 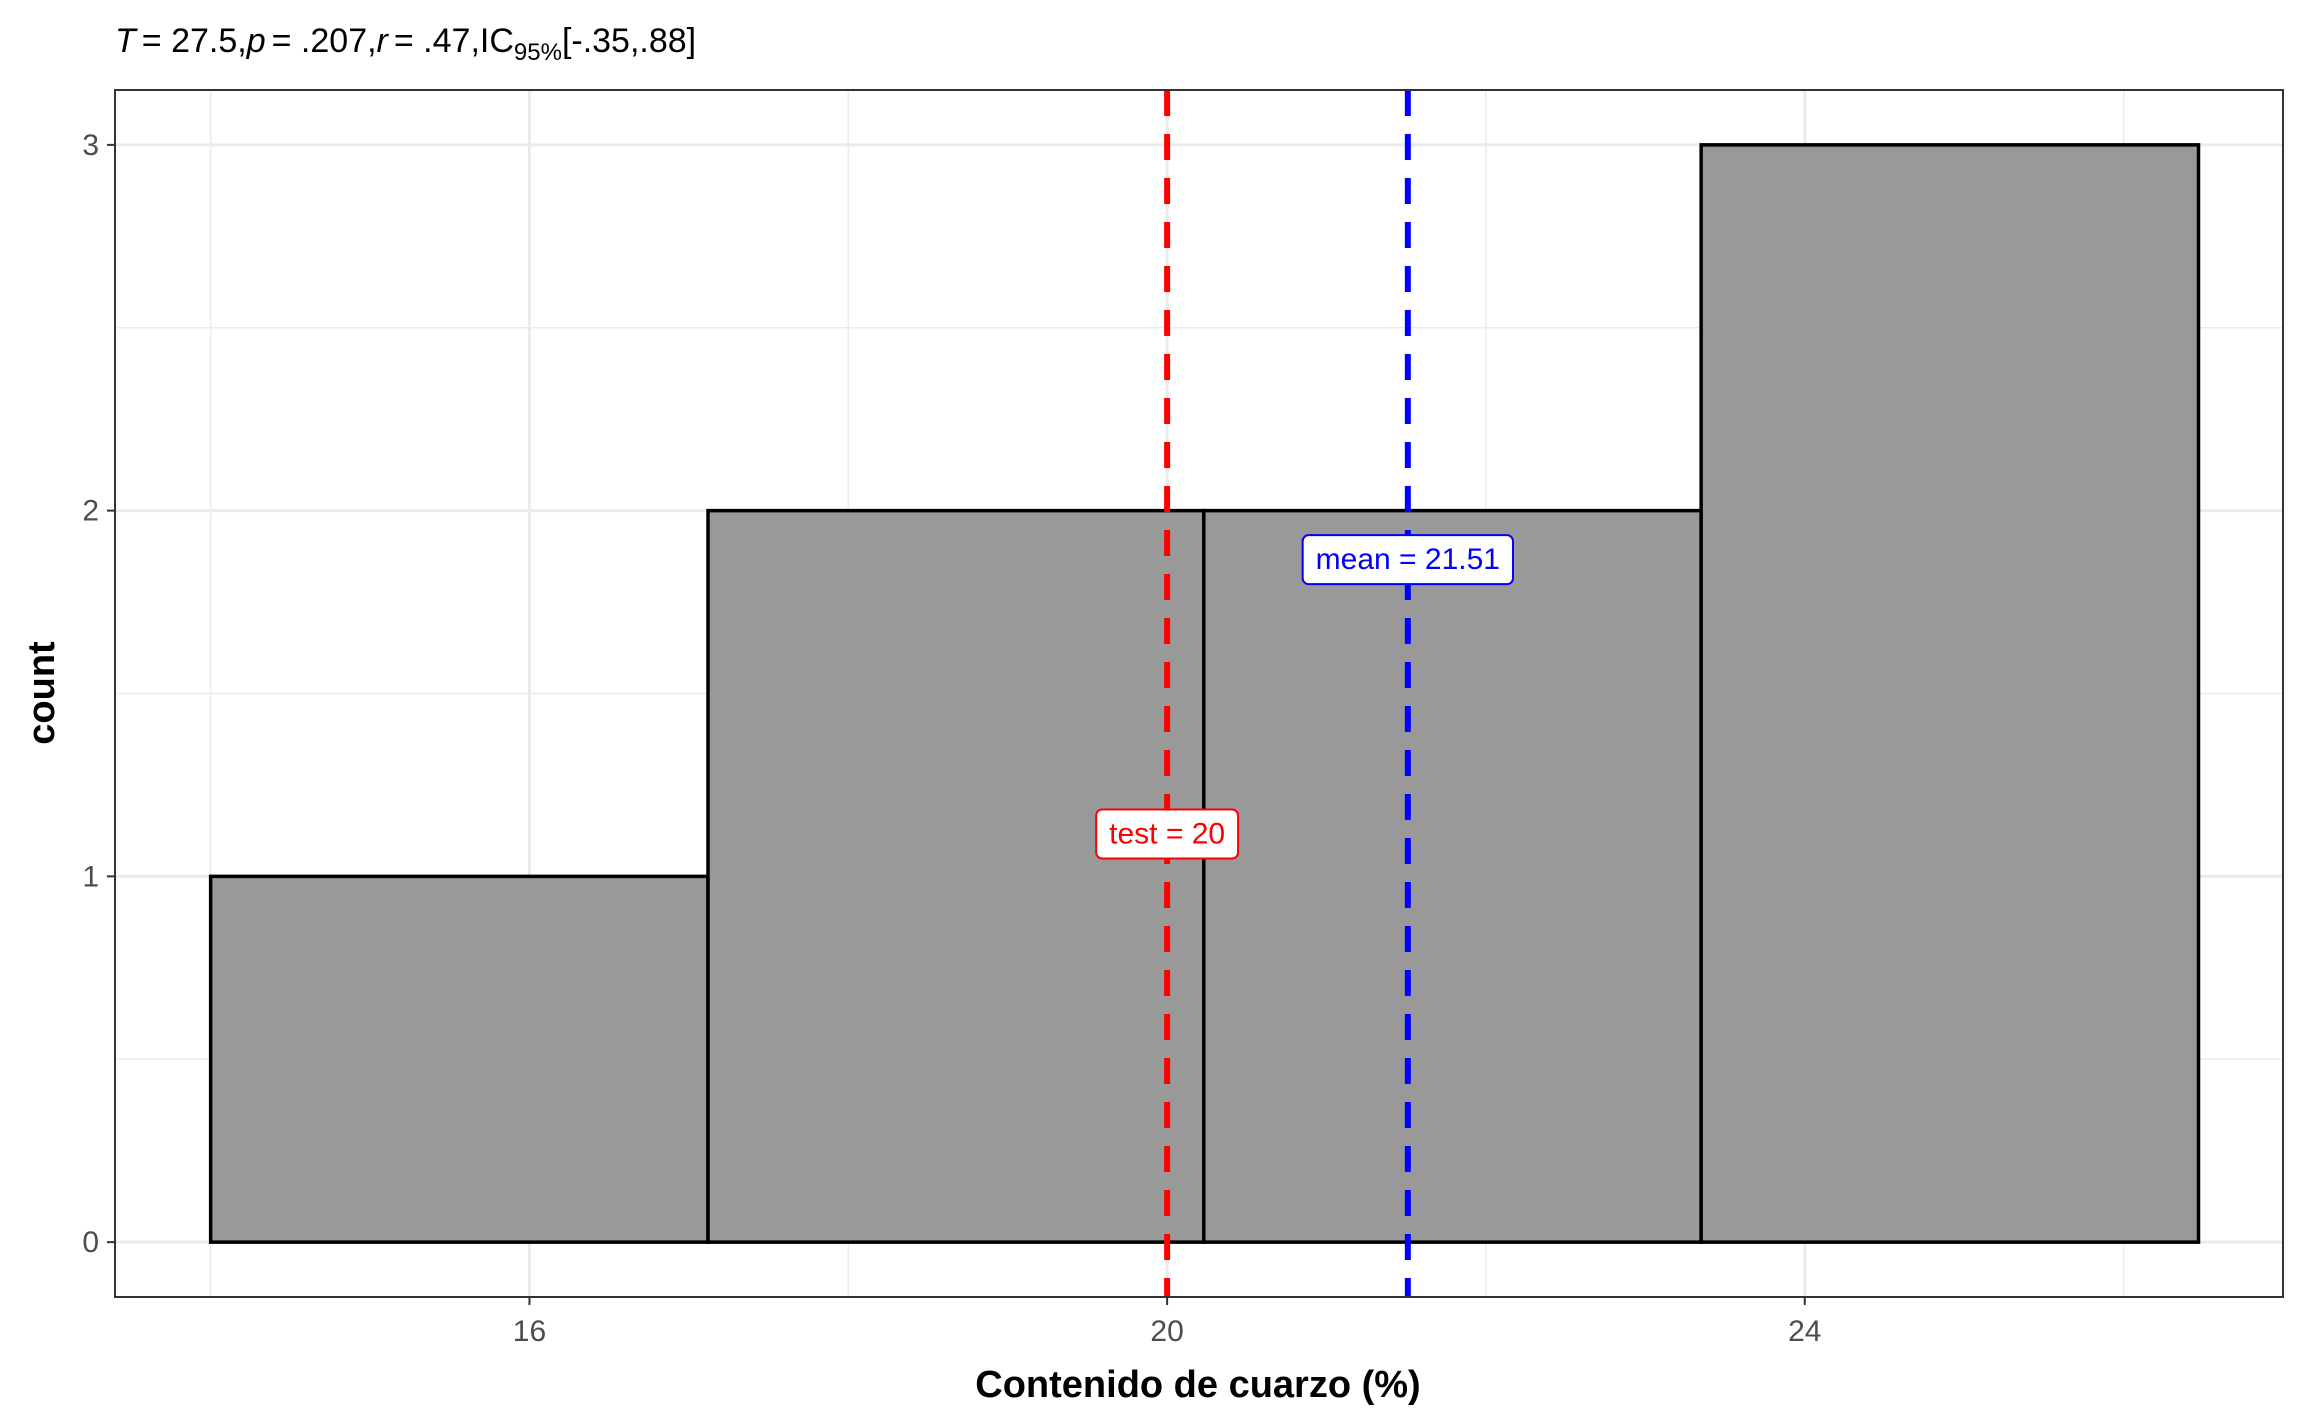 I want to click on ci-name: IC, so click(x=497, y=41).